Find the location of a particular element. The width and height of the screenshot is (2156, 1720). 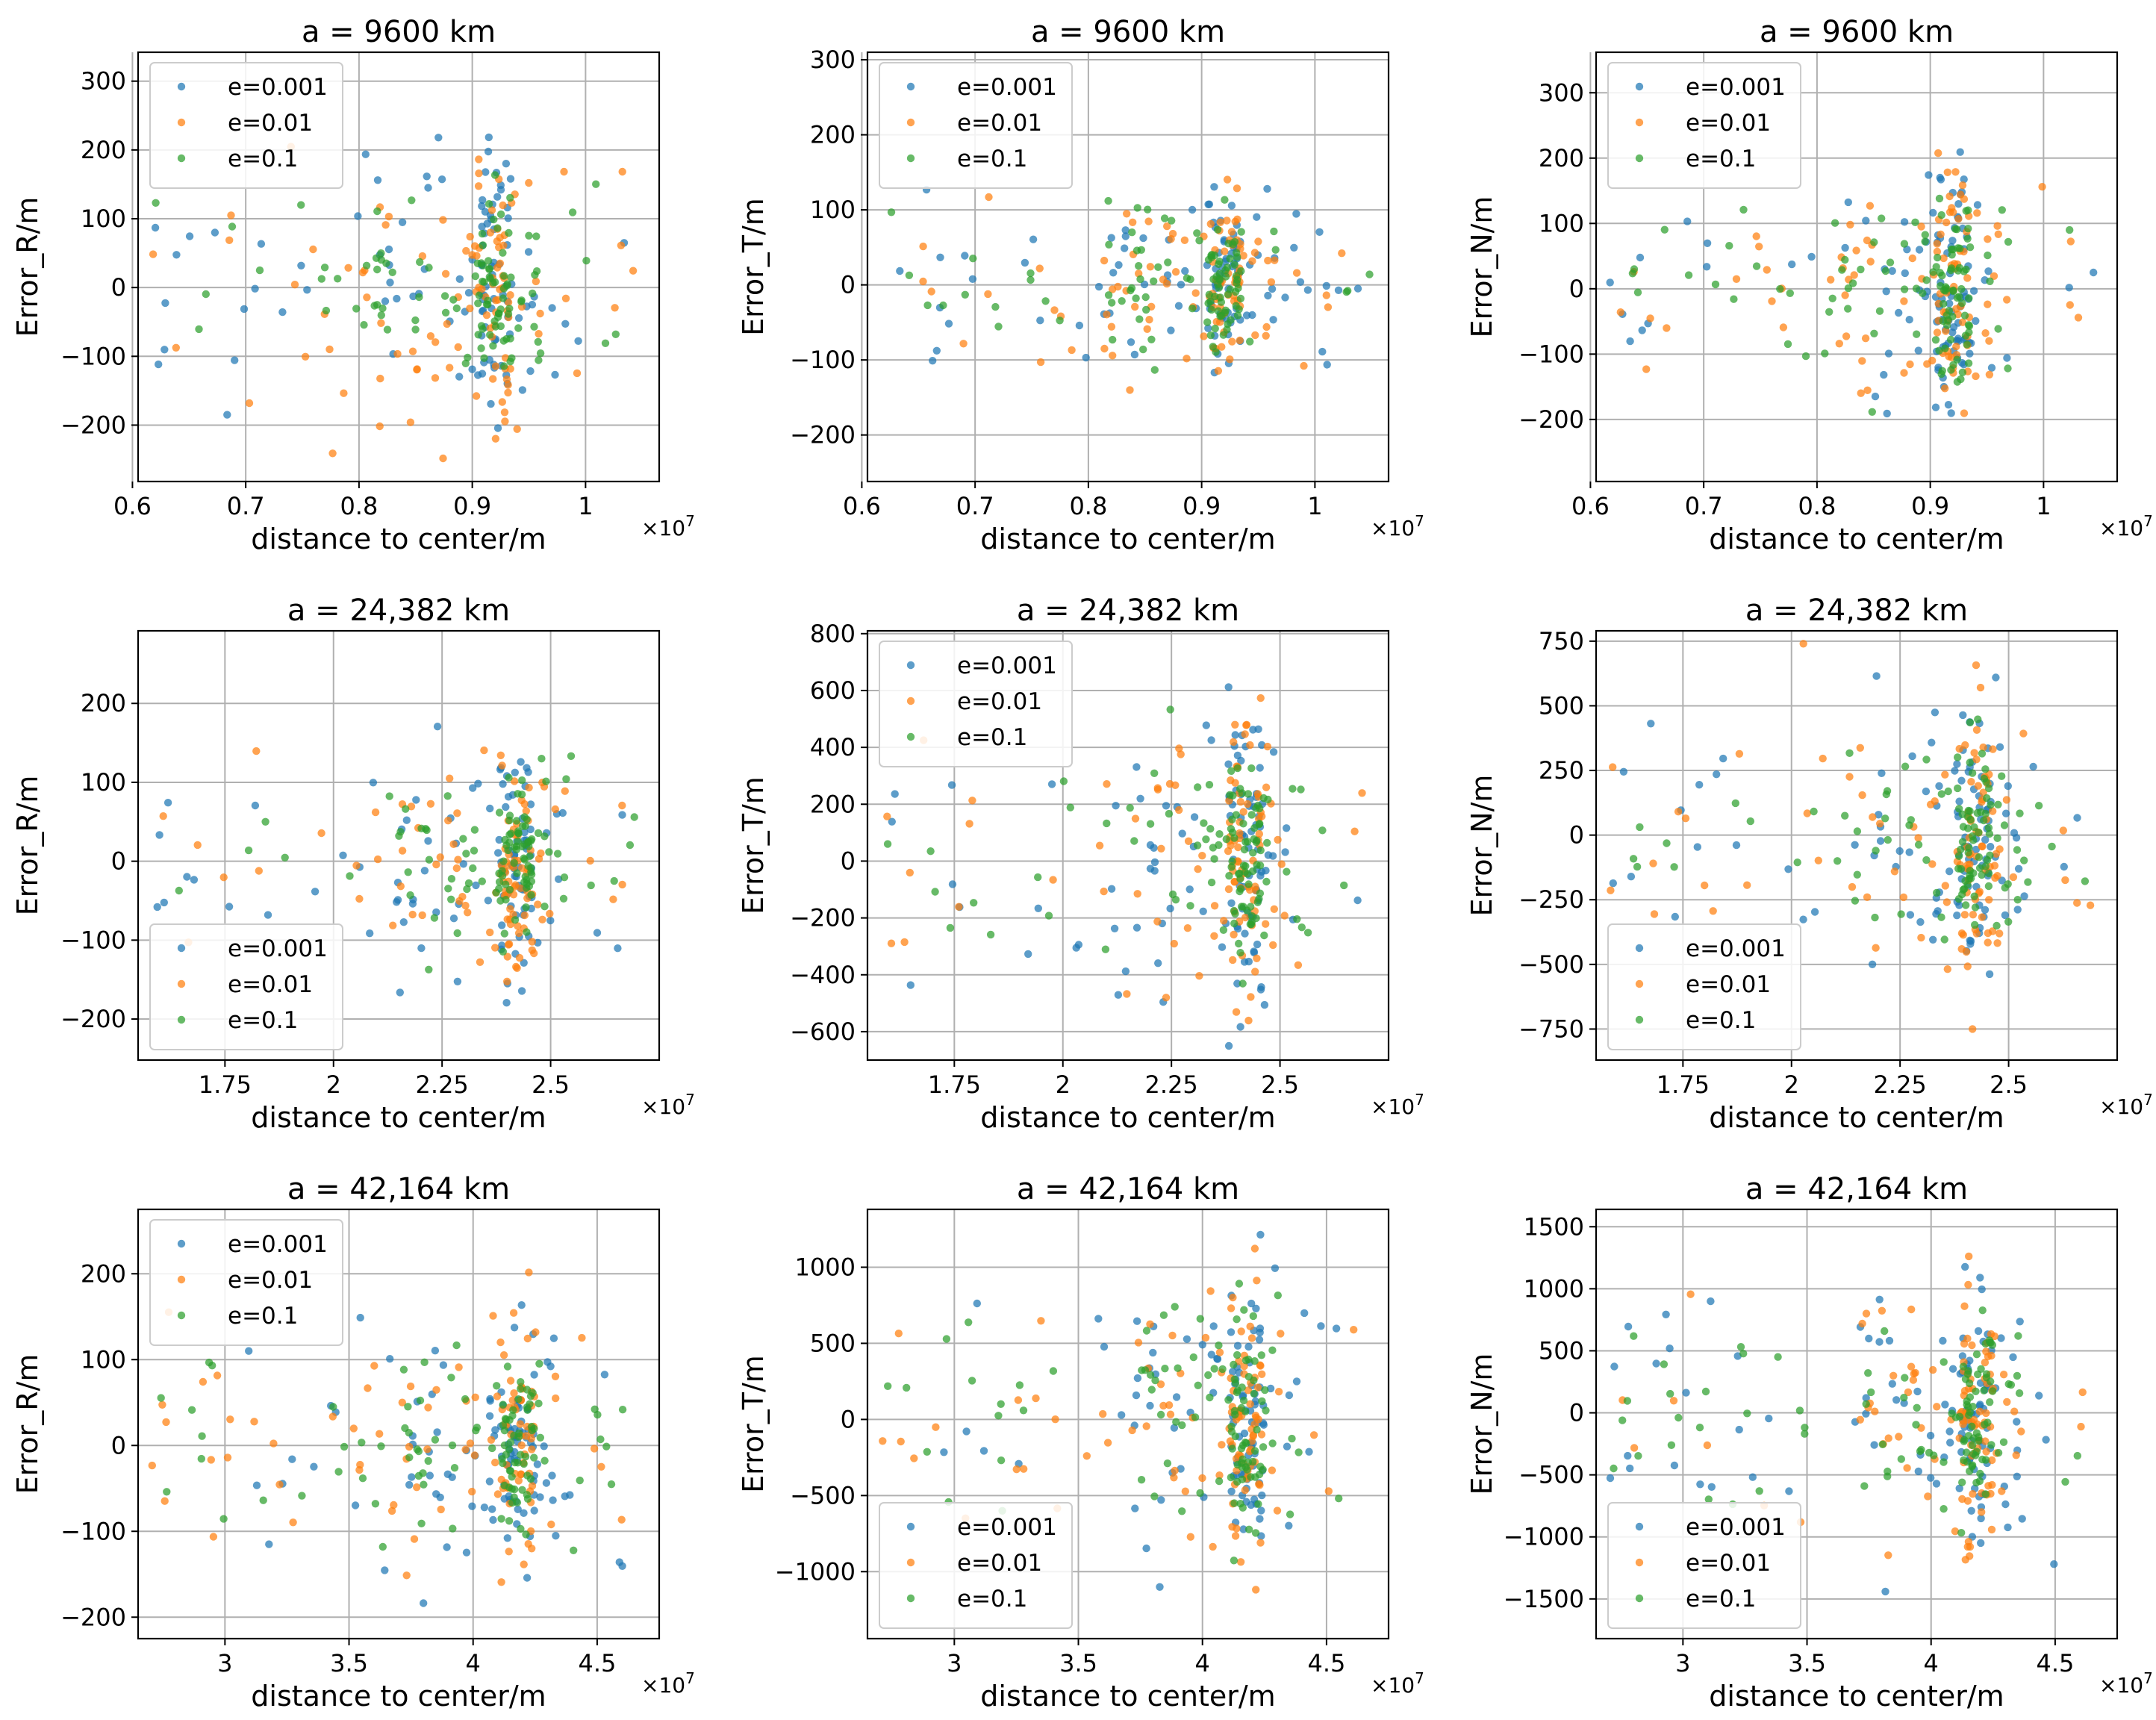

legend-label: e=0.01 is located at coordinates (270, 1280).